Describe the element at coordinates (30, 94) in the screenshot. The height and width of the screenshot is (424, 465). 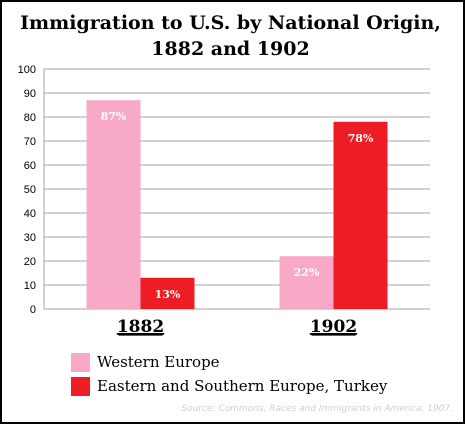
I see `y-tick-label: 90` at that location.